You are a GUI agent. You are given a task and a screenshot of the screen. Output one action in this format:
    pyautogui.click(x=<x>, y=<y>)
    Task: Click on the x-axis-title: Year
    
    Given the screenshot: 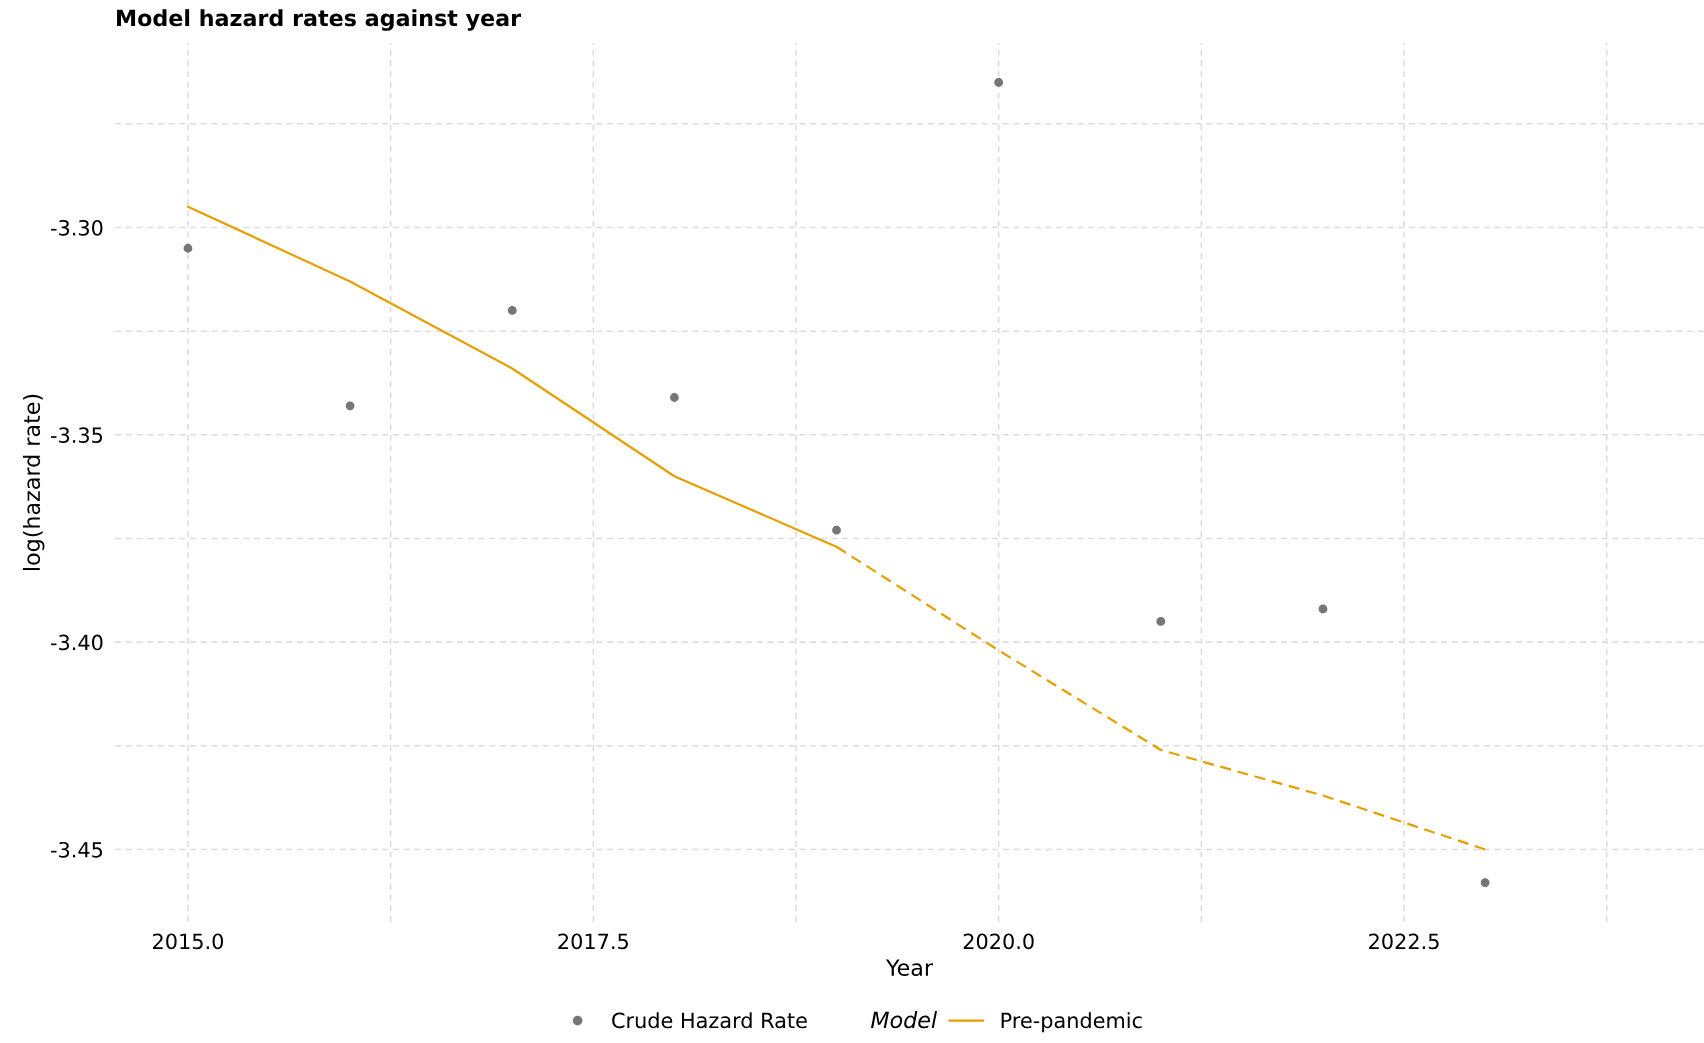 What is the action you would take?
    pyautogui.click(x=909, y=968)
    